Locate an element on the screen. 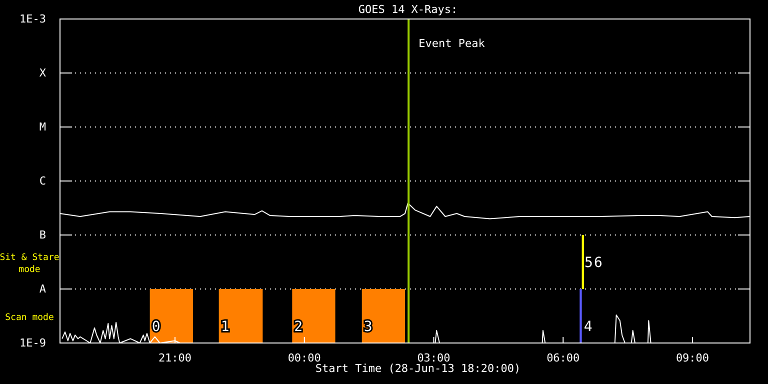 The height and width of the screenshot is (384, 768). y-tick-label: C is located at coordinates (42, 181).